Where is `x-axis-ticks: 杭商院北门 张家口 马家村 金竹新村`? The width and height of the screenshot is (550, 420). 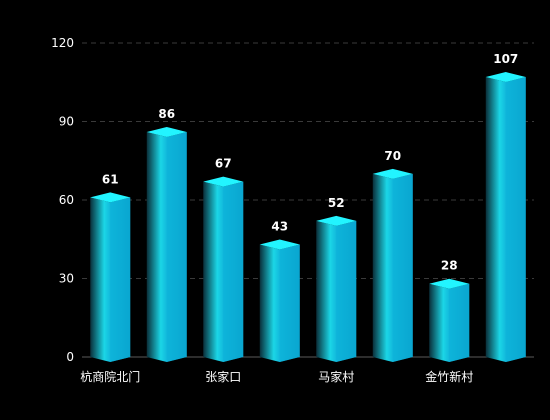 x-axis-ticks: 杭商院北门 张家口 马家村 金竹新村 is located at coordinates (276, 376).